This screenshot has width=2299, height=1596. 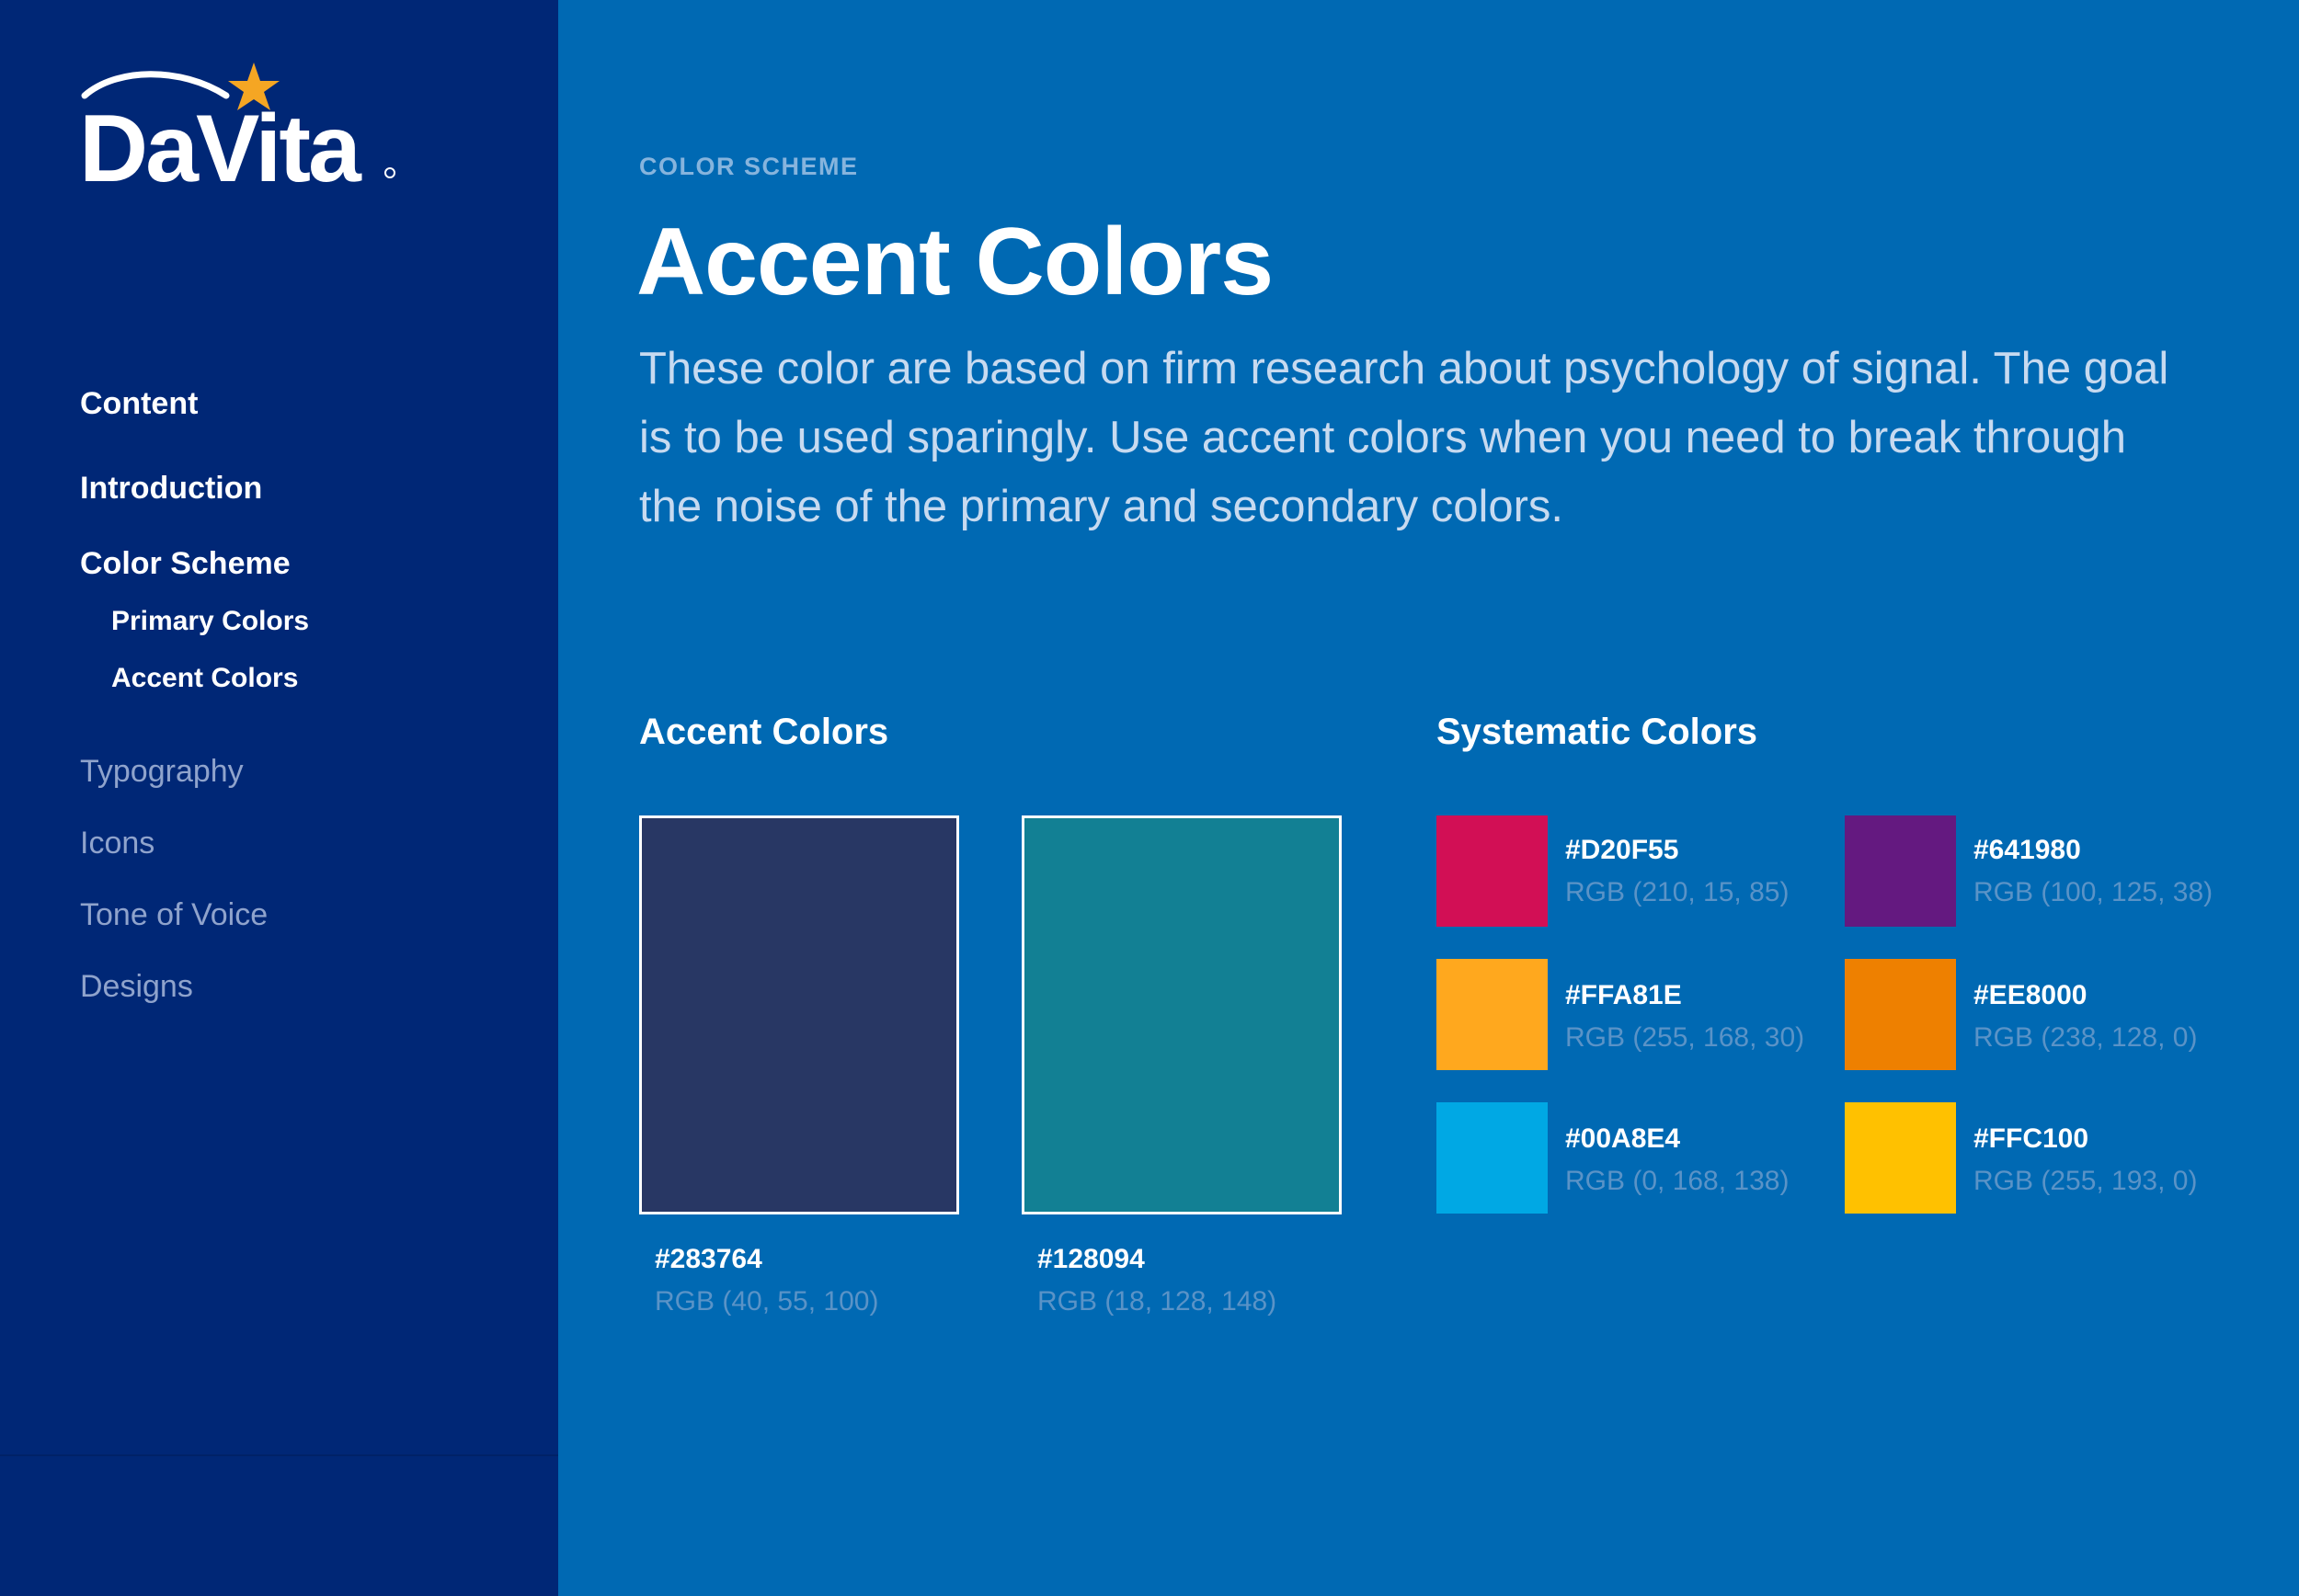 I want to click on systematic-swatch-1-rgb: RGB (210, 15, 85), so click(x=1677, y=892).